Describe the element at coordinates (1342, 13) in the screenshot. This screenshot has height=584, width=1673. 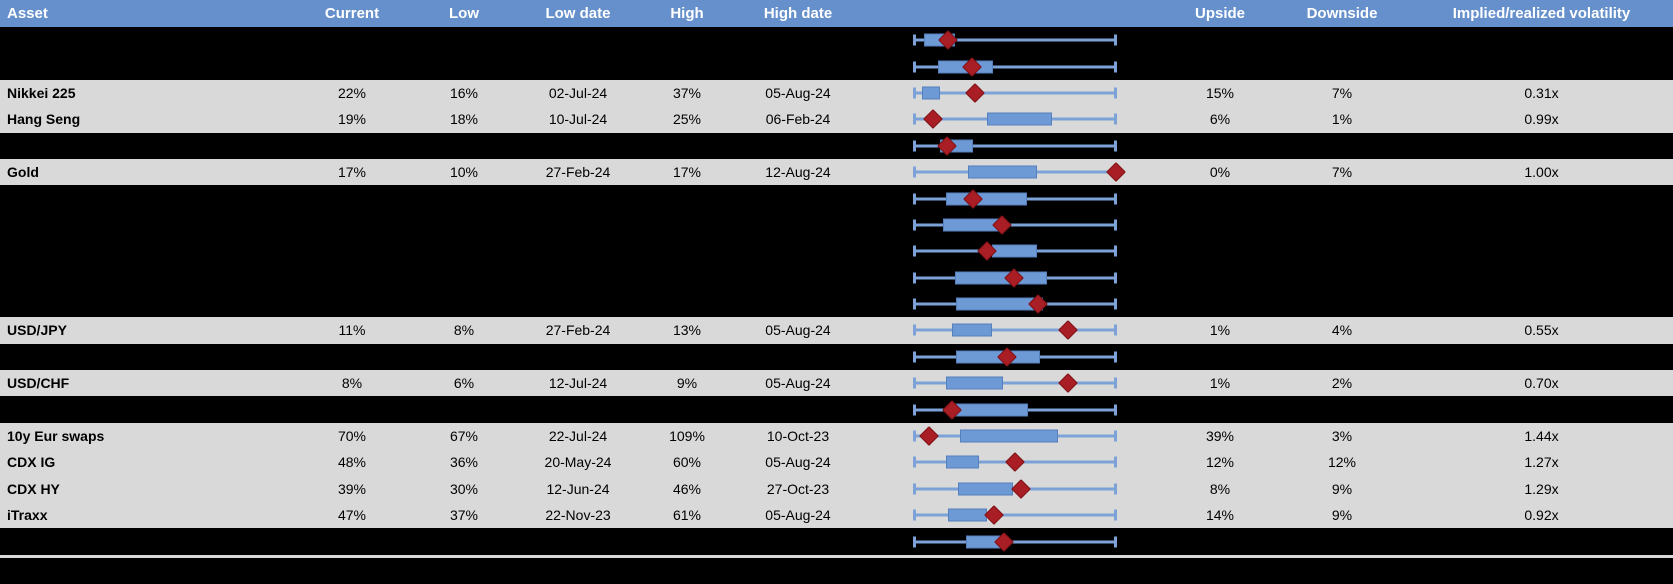
I see `column-header-downside: Downside` at that location.